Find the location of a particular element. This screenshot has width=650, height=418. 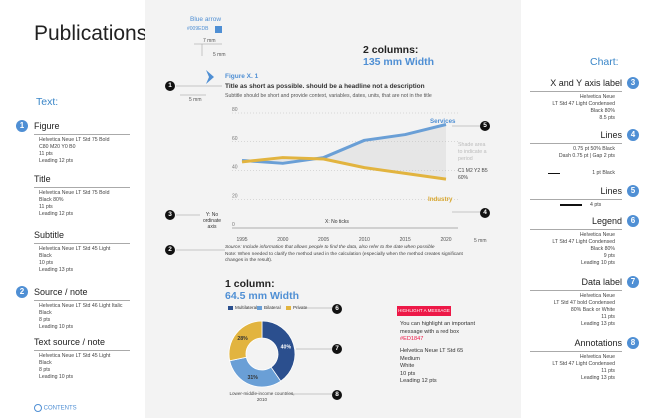

blue-arrow-label: Blue arrow is located at coordinates (206, 19).